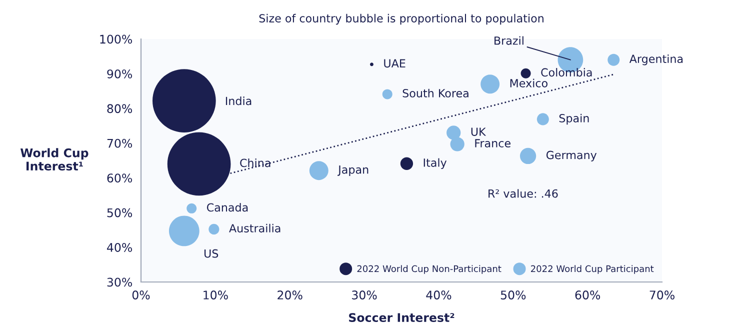 This screenshot has width=730, height=332. Describe the element at coordinates (364, 295) in the screenshot. I see `x-tick-label: 30%` at that location.